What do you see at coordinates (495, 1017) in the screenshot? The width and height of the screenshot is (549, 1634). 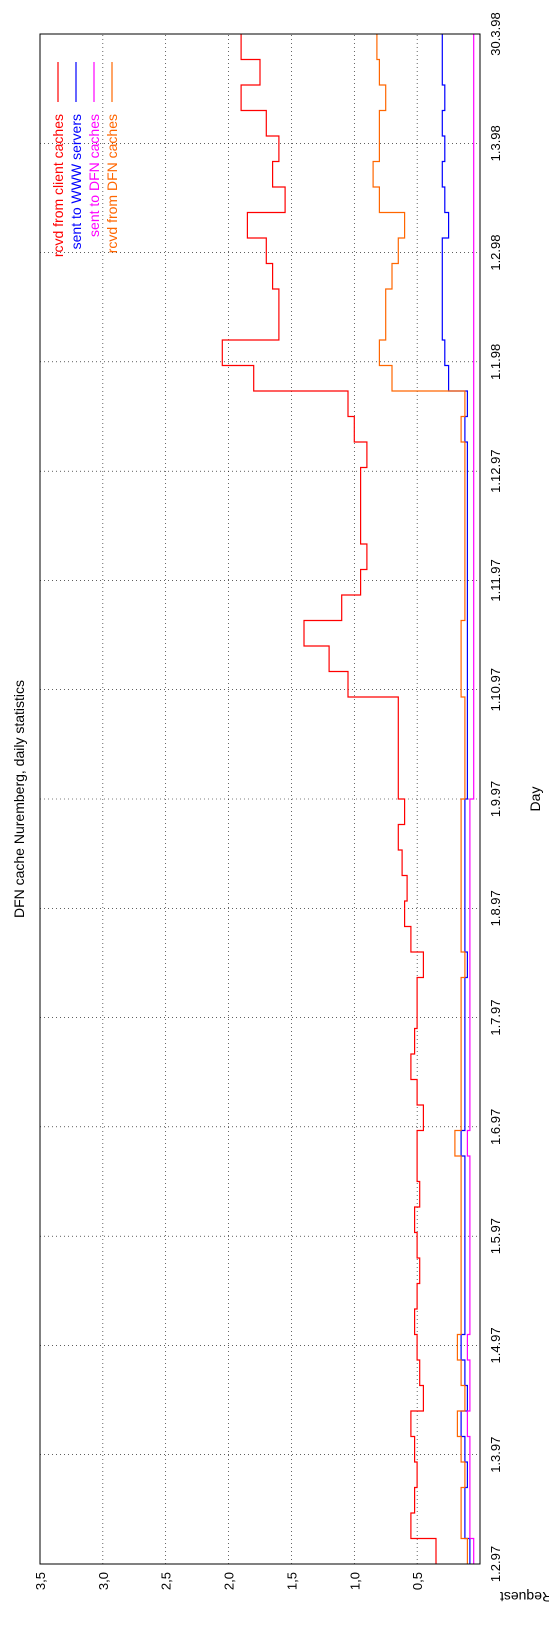 I see `x-tick-label: 1.7.97` at bounding box center [495, 1017].